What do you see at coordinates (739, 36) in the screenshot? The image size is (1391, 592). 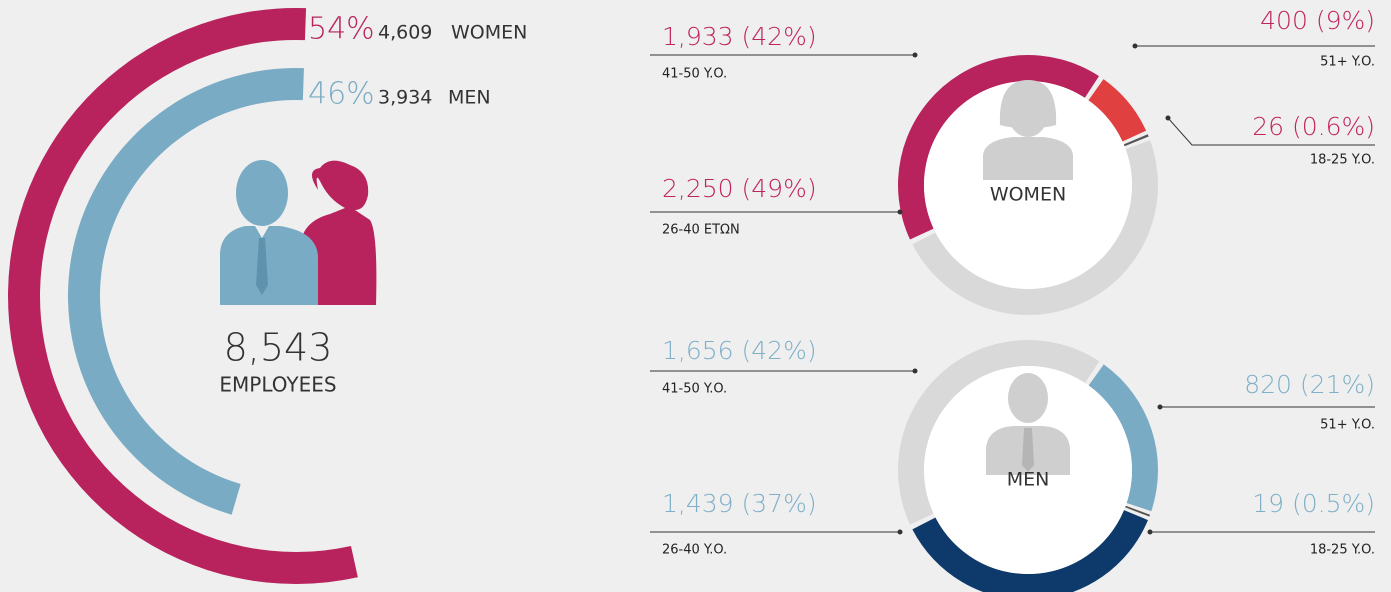 I see `segment-label: 1,933 (42%)` at bounding box center [739, 36].